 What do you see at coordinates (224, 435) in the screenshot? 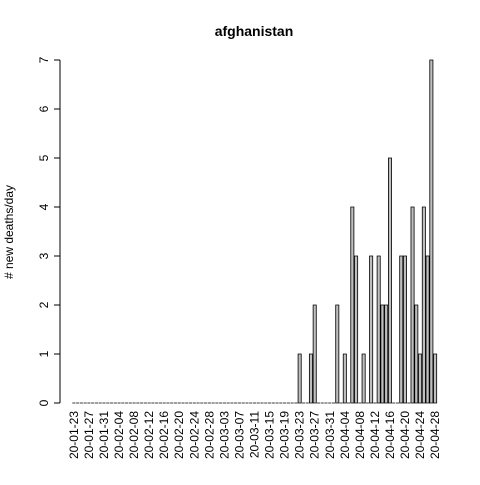
I see `x-tick-label: 20-03-03` at bounding box center [224, 435].